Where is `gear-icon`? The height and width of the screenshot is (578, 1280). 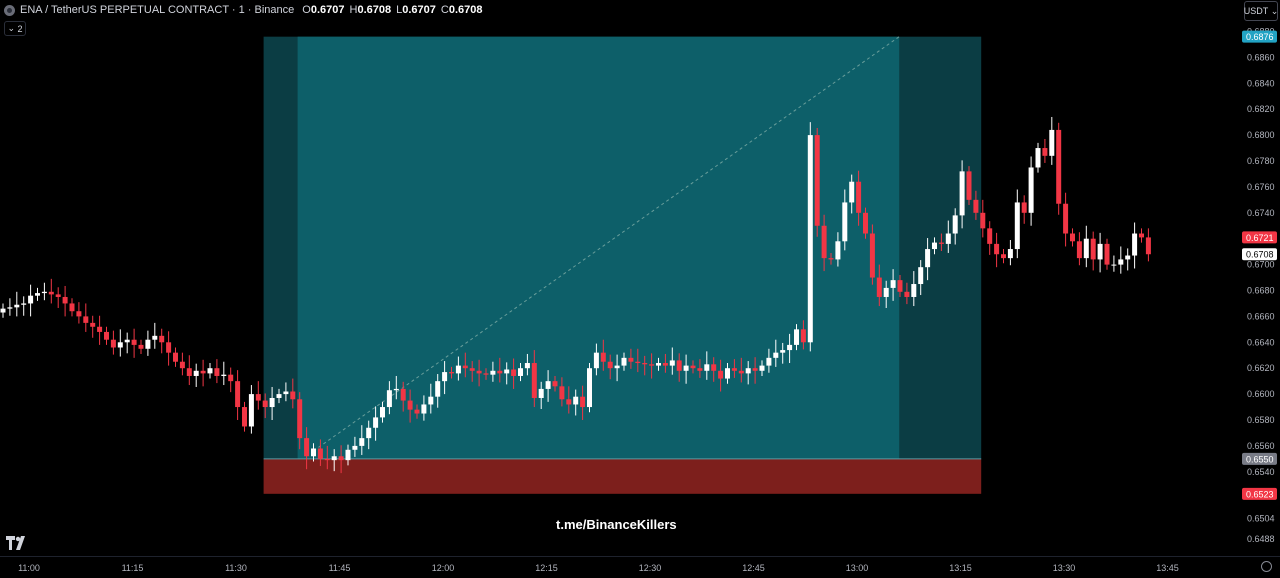
gear-icon is located at coordinates (1266, 566).